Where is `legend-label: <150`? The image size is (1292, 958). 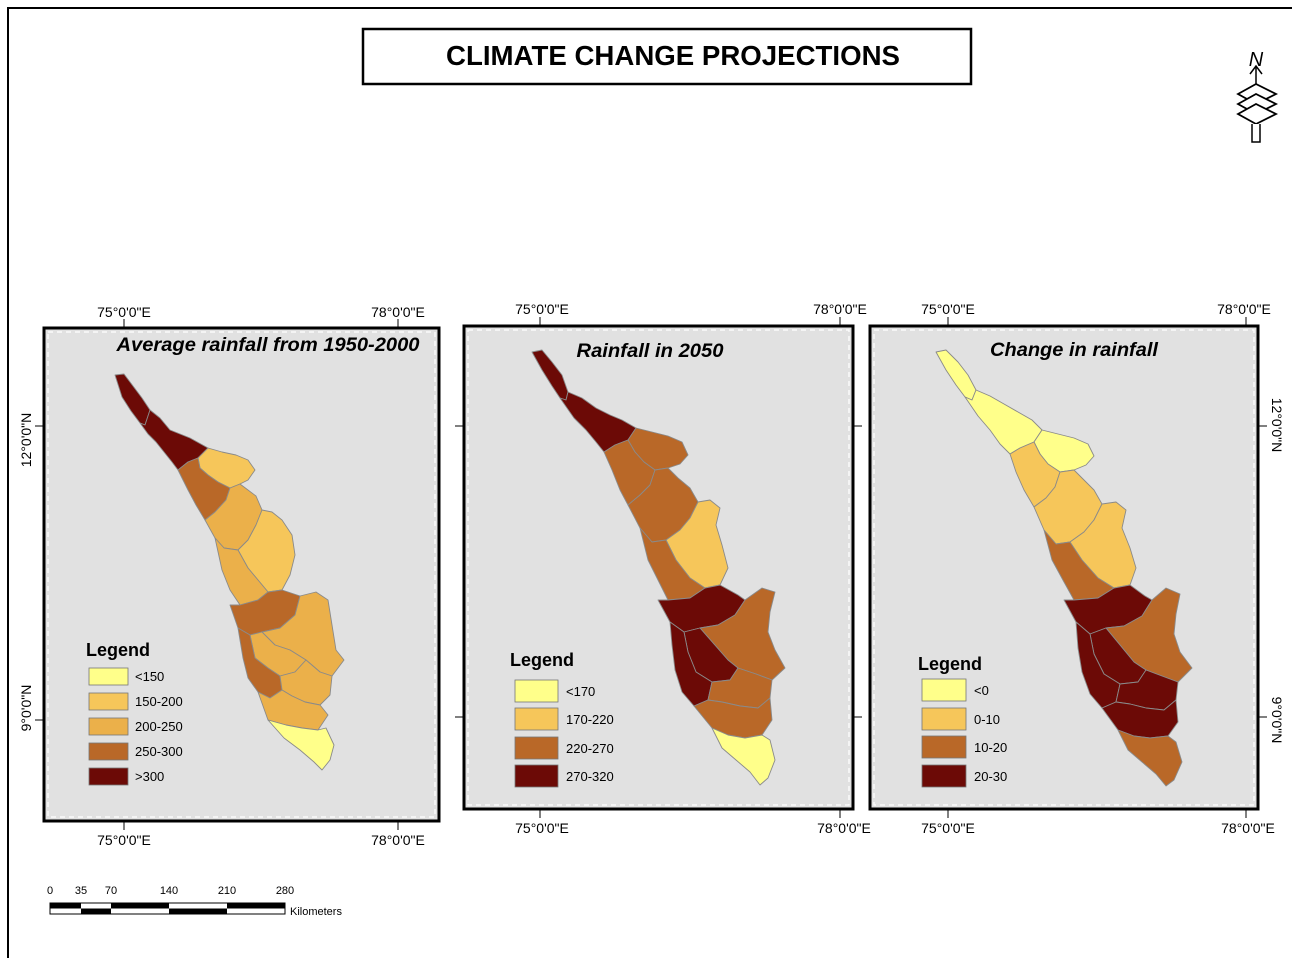
legend-label: <150 is located at coordinates (149, 676).